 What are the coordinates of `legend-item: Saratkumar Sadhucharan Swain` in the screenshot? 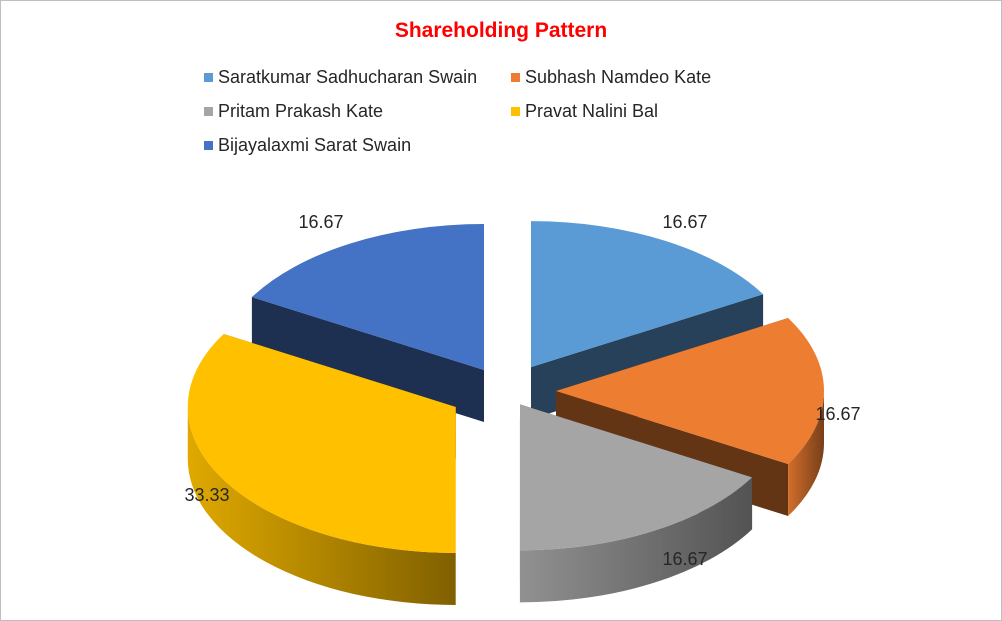 It's located at (340, 77).